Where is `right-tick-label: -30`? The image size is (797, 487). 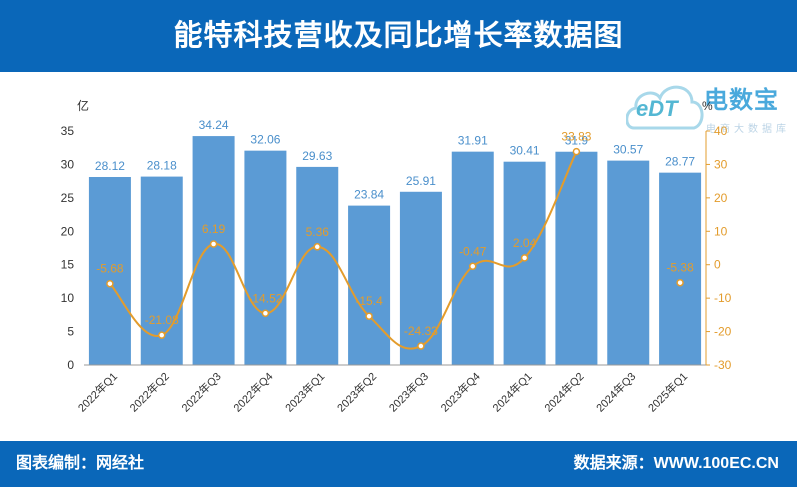
right-tick-label: -30 is located at coordinates (723, 365).